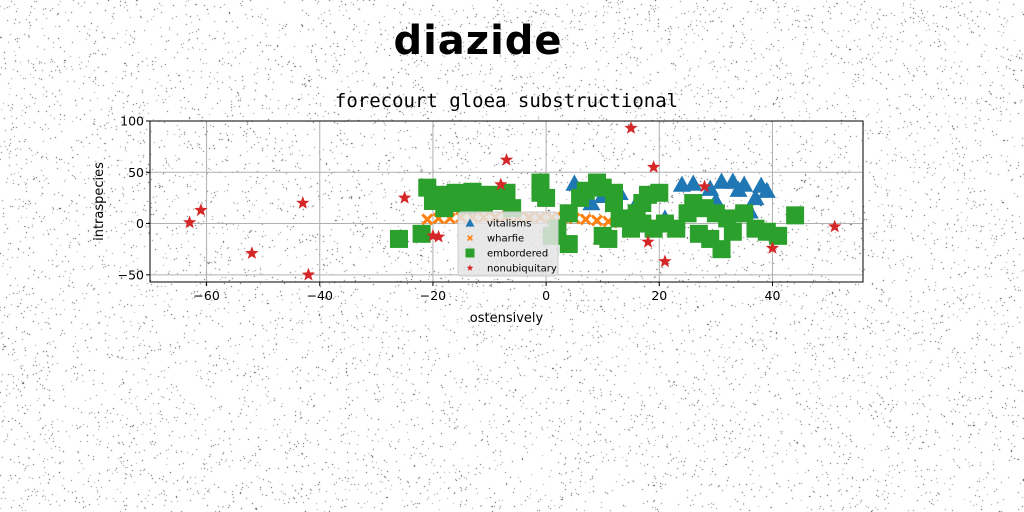  I want to click on legend-marker-embordered, so click(470, 253).